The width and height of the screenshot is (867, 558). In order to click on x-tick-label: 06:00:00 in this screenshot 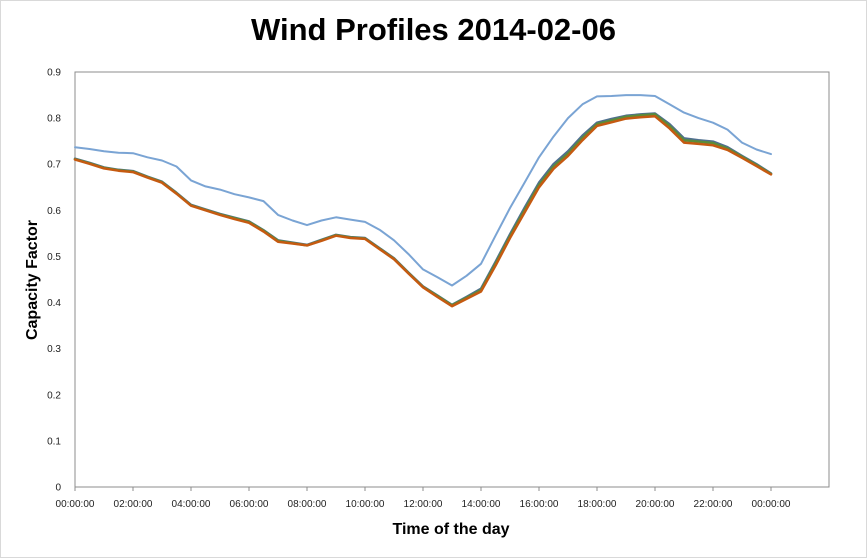, I will do `click(249, 504)`.